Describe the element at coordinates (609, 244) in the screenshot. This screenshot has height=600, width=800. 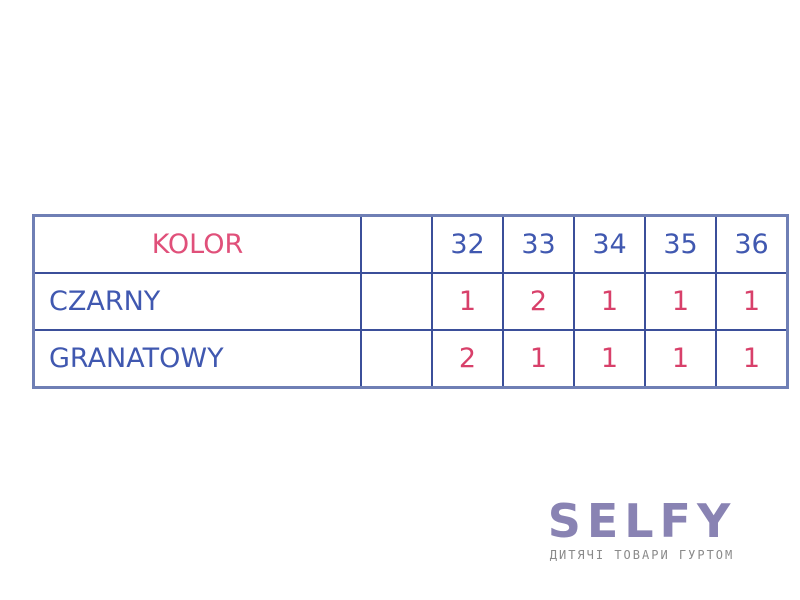
I see `header-size: 34` at that location.